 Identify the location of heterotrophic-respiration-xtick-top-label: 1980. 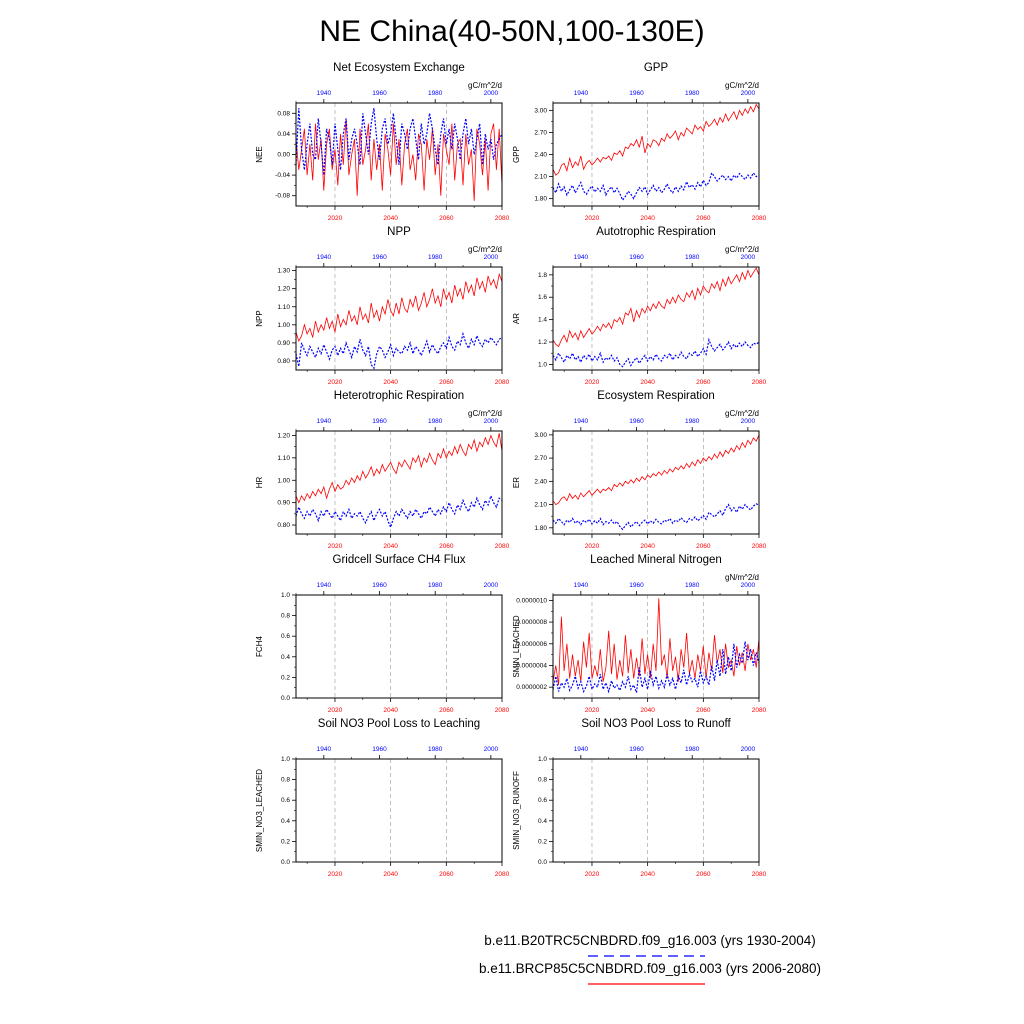
(435, 421).